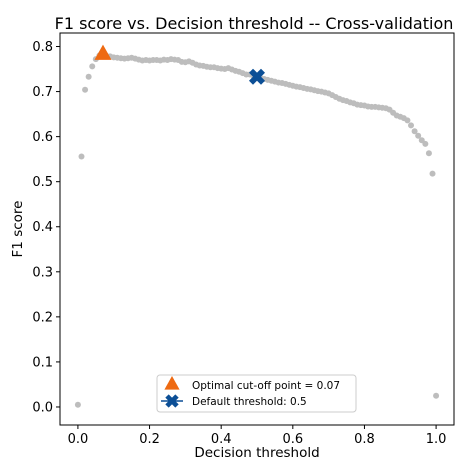 The height and width of the screenshot is (470, 474). What do you see at coordinates (172, 383) in the screenshot?
I see `legend-triangle-icon` at bounding box center [172, 383].